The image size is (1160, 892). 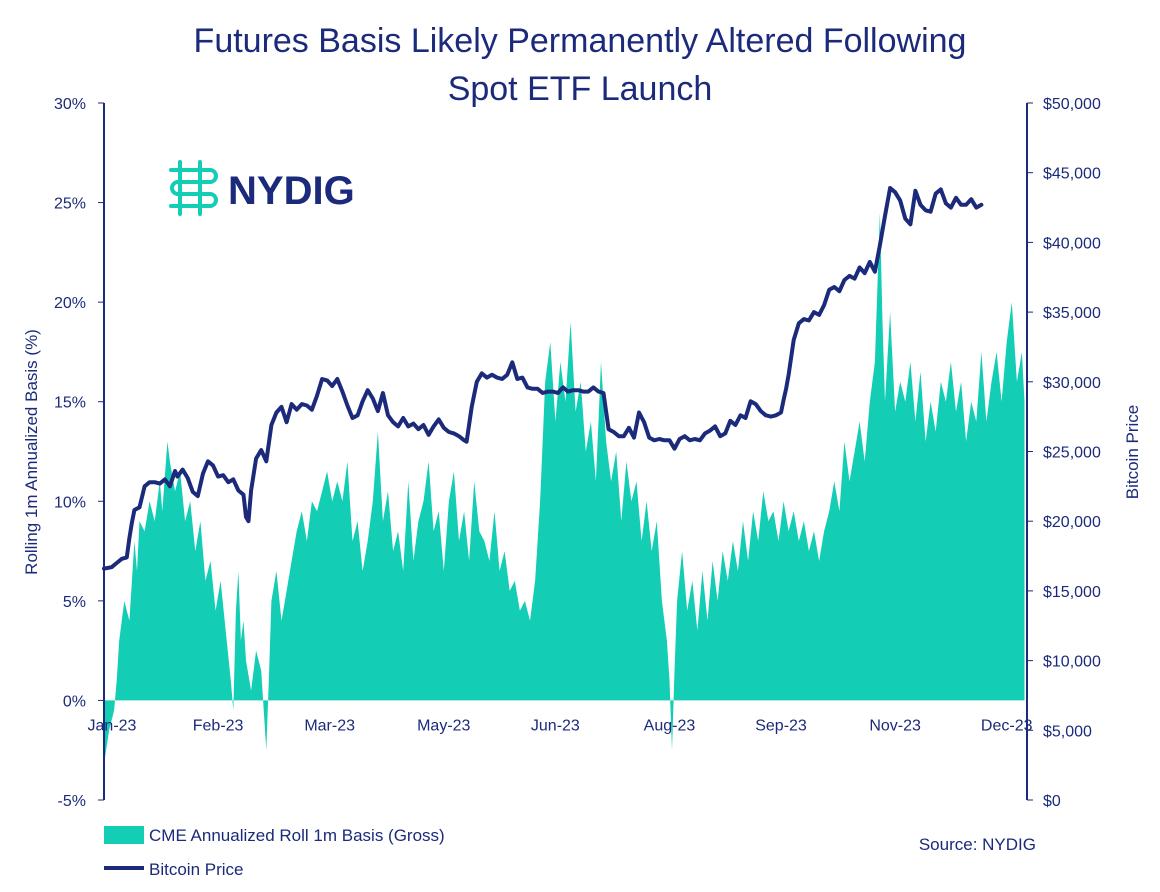 What do you see at coordinates (1072, 522) in the screenshot?
I see `right-tick-label: $20,000` at bounding box center [1072, 522].